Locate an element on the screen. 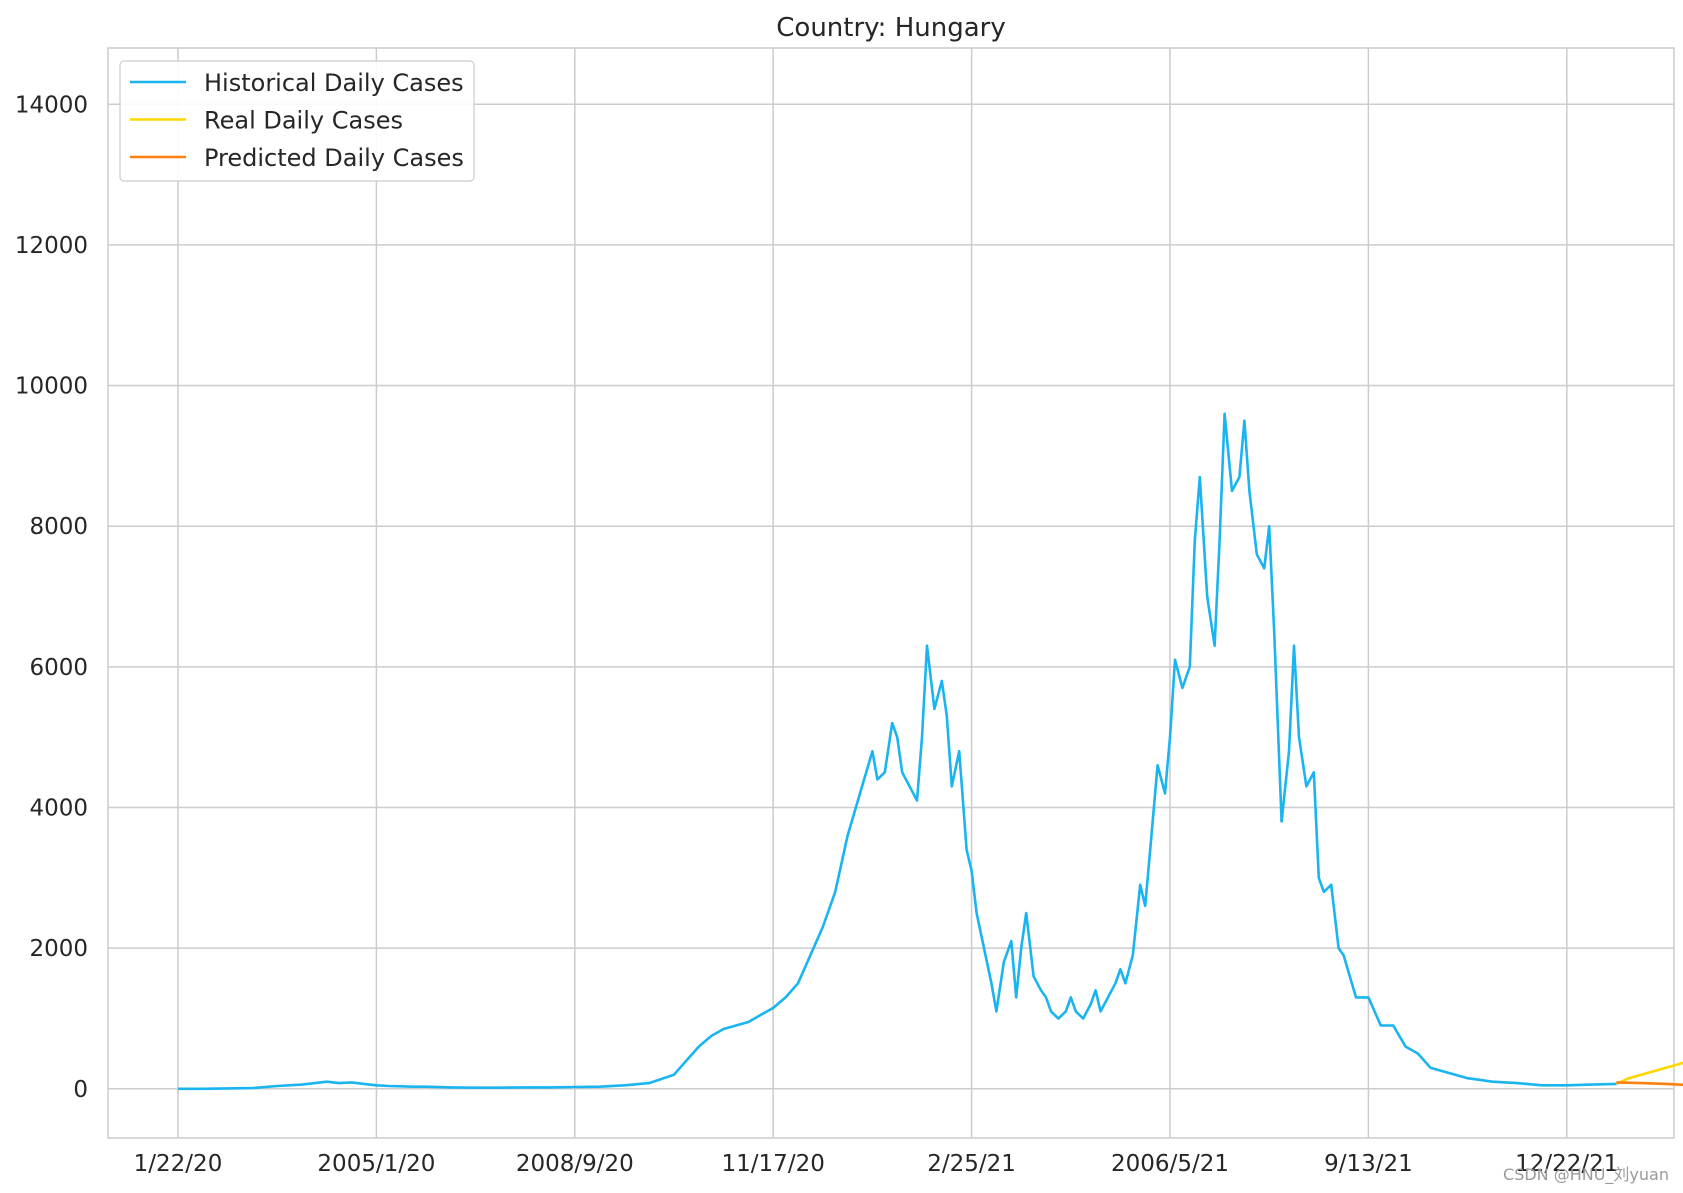 The width and height of the screenshot is (1683, 1193). y-tick-label: 0 is located at coordinates (80, 1090).